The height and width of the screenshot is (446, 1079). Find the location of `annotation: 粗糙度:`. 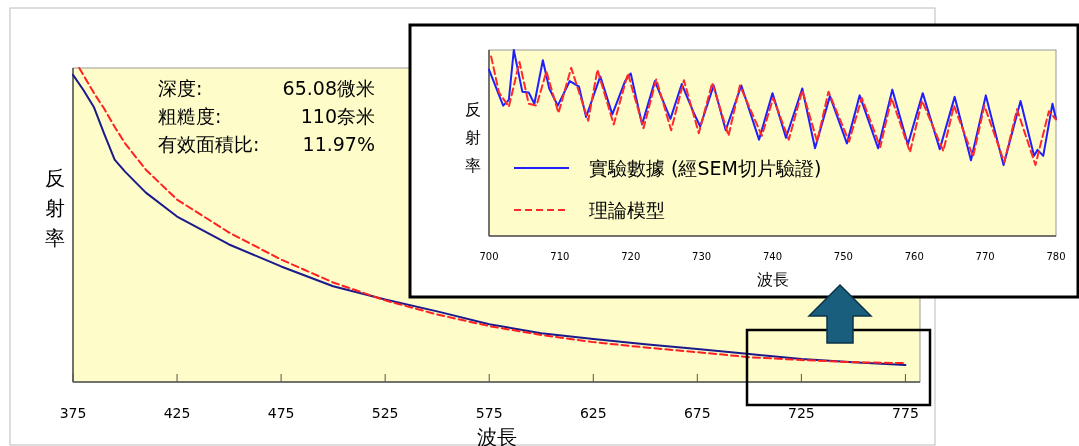

annotation: 粗糙度: is located at coordinates (190, 116).